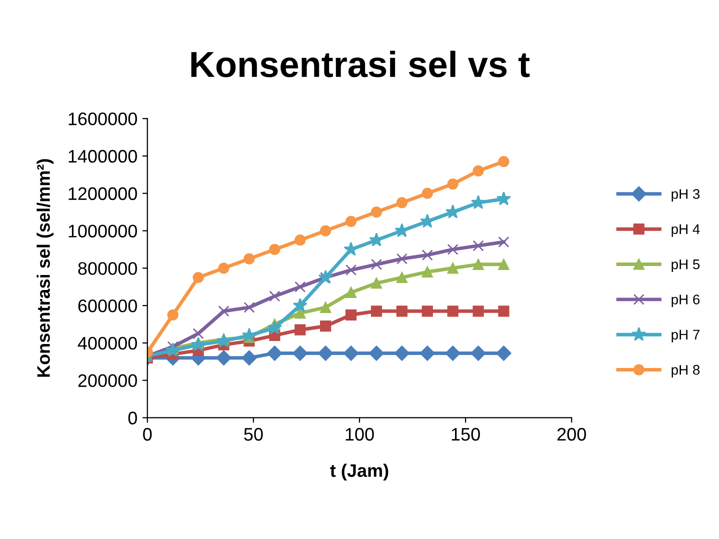 The image size is (719, 539). Describe the element at coordinates (102, 231) in the screenshot. I see `y-tick-label: 1000000` at that location.